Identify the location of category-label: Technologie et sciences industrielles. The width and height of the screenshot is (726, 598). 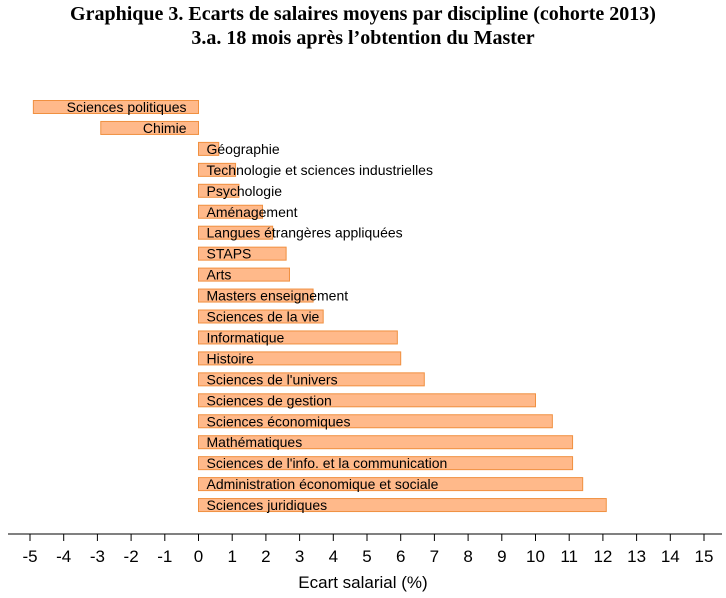
(320, 170).